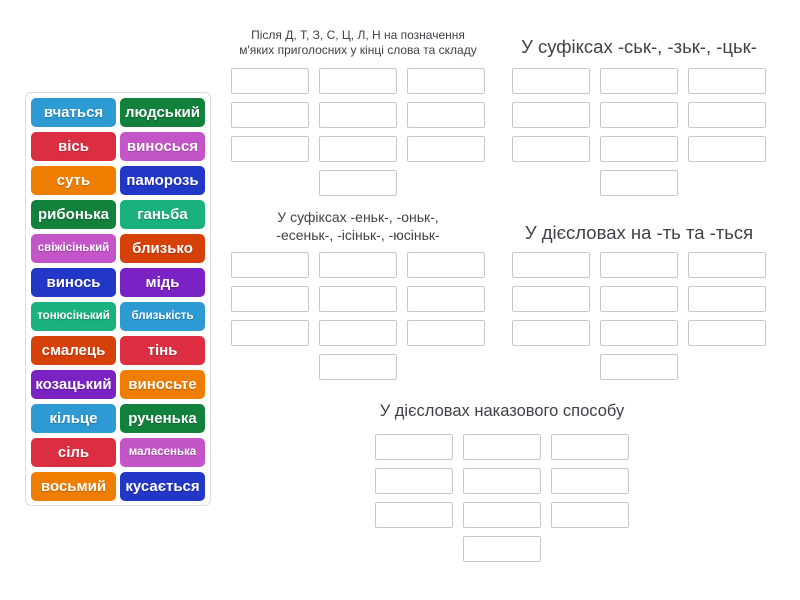  I want to click on word-tile: людський, so click(162, 112).